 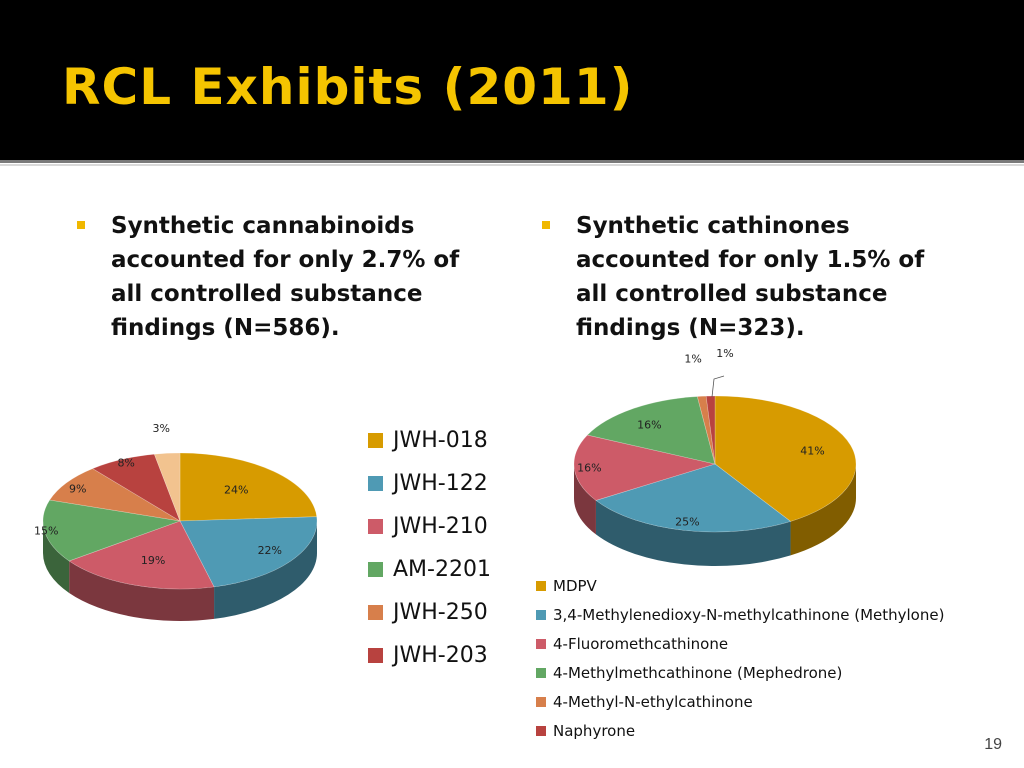 I want to click on pie-chart-cathinones: 41% 25% 16% 16% 1% 1%, so click(x=715, y=456).